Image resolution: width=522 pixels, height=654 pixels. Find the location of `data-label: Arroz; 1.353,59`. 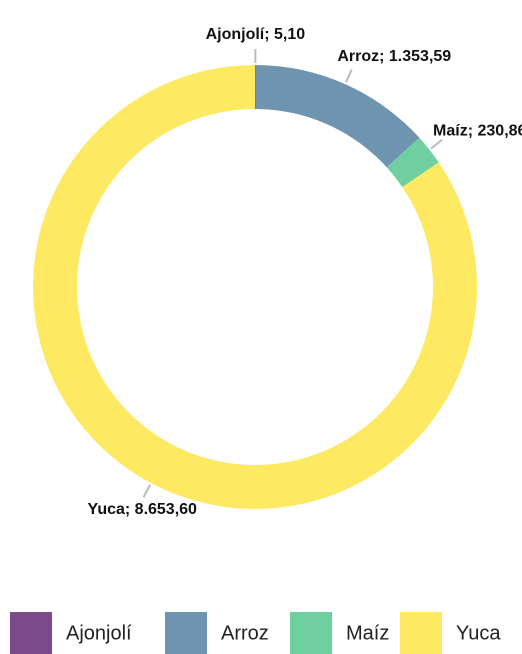

data-label: Arroz; 1.353,59 is located at coordinates (394, 56).